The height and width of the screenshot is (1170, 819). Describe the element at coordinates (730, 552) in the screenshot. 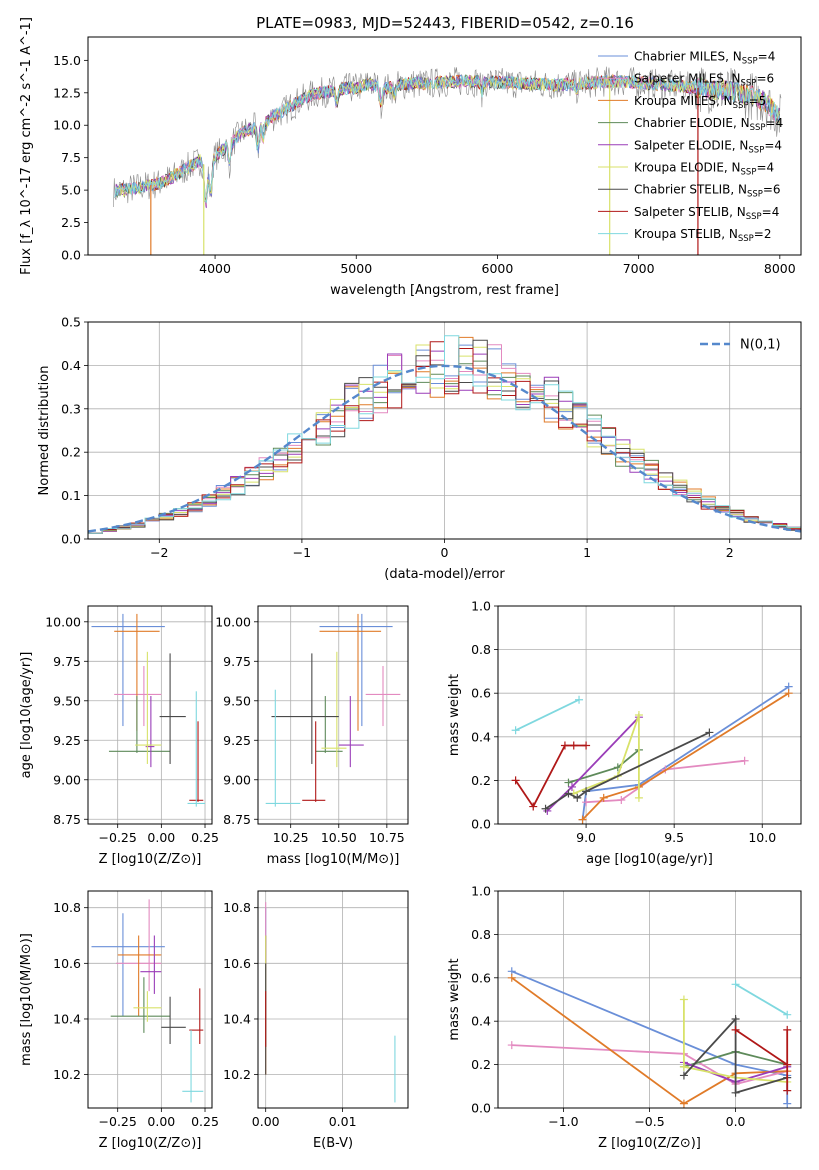

I see `tick-label-x: 2` at that location.